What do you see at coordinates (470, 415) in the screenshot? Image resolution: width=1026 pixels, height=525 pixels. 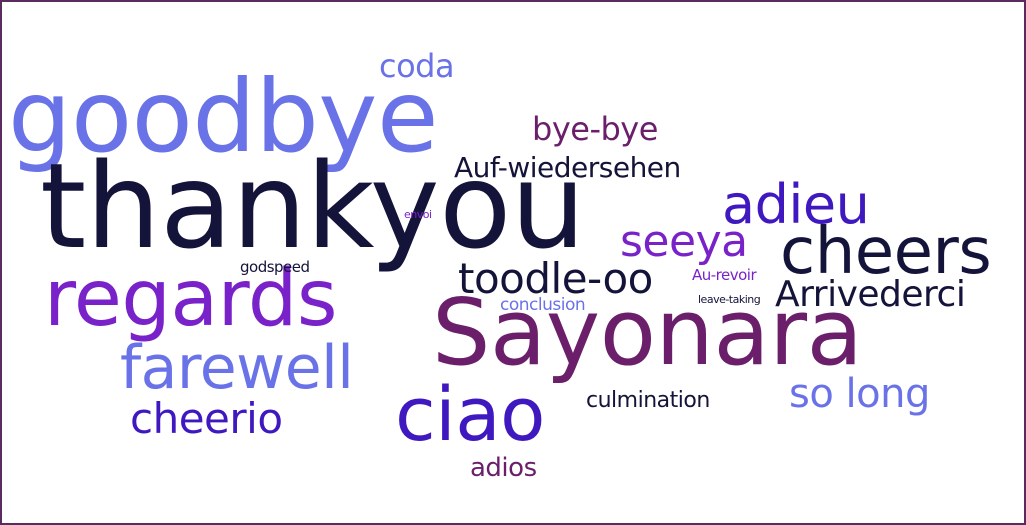 I see `word-ciao: ciao` at bounding box center [470, 415].